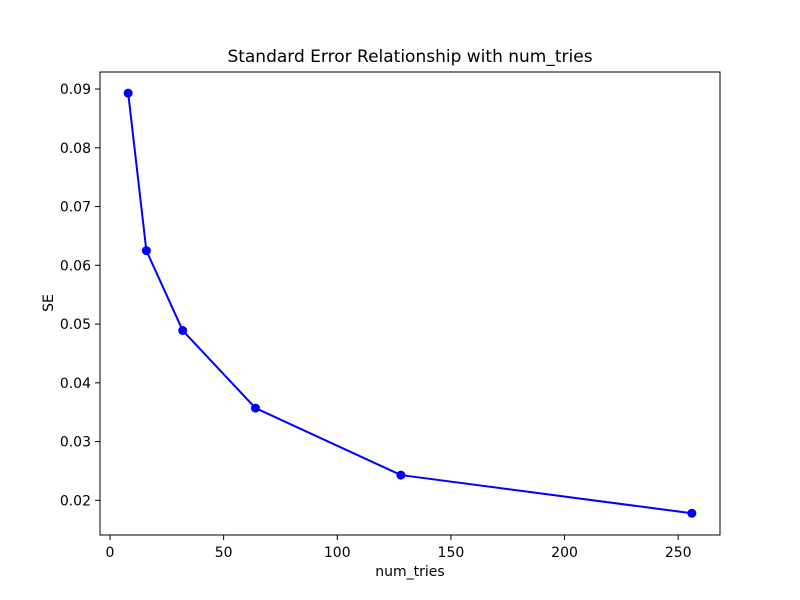 The image size is (800, 600). What do you see at coordinates (337, 553) in the screenshot?
I see `x-tick-label: 100` at bounding box center [337, 553].